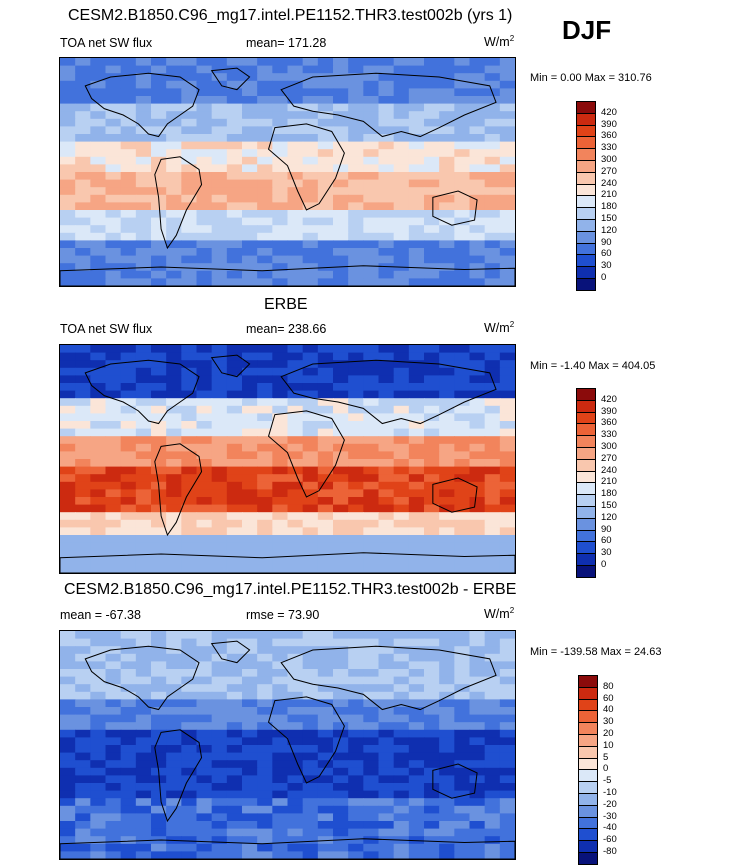 This screenshot has height=865, width=732. I want to click on panel-model-units: W/m2, so click(499, 42).